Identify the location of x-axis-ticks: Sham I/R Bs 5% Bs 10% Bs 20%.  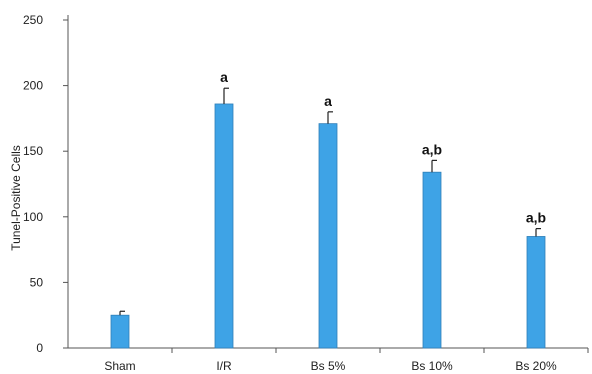
(346, 360).